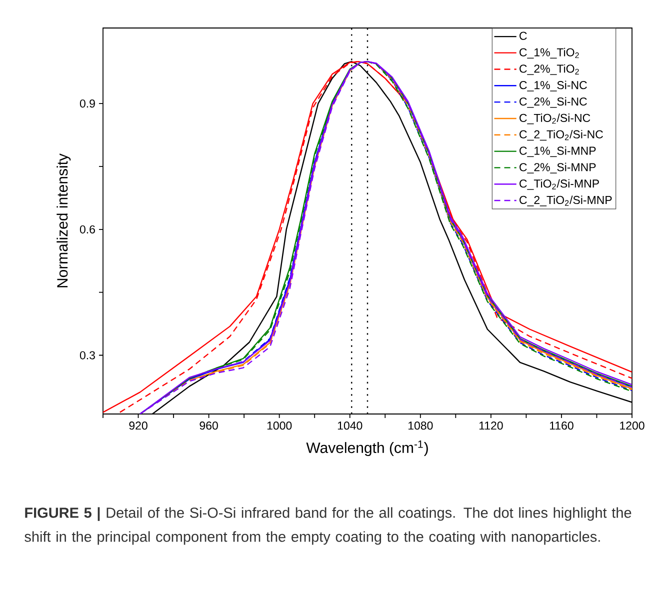  I want to click on x-axis-title: Wavelength (cm$^{-1}$), so click(367, 448).